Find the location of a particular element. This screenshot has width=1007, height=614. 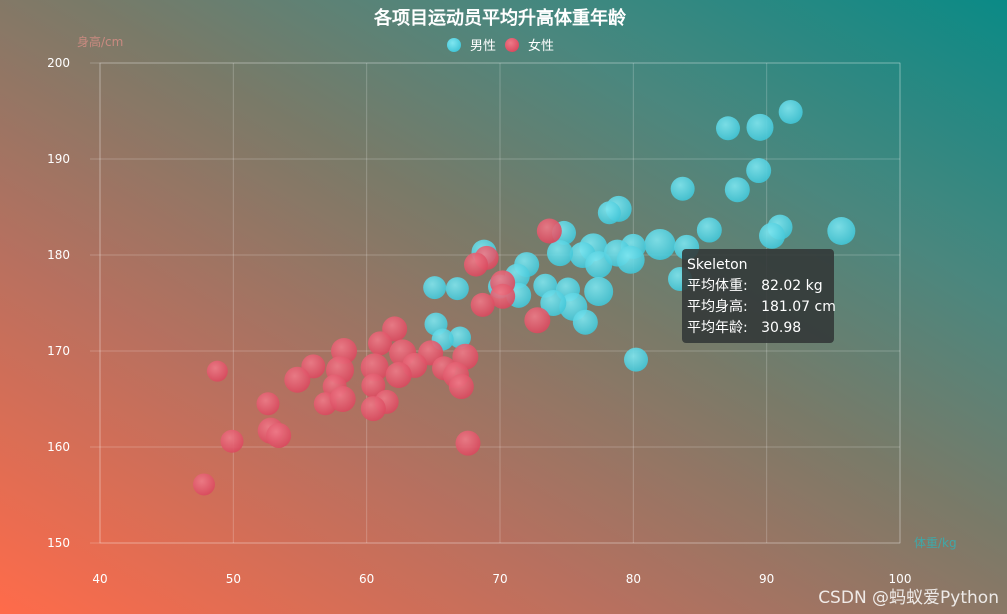

y-tick-label: 180 is located at coordinates (58, 255).